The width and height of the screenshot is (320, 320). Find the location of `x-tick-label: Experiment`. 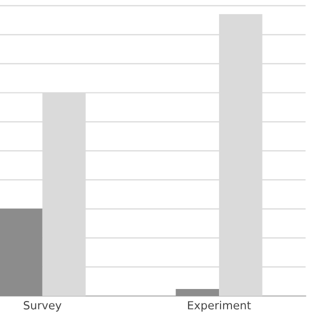

x-tick-label: Experiment is located at coordinates (219, 306).